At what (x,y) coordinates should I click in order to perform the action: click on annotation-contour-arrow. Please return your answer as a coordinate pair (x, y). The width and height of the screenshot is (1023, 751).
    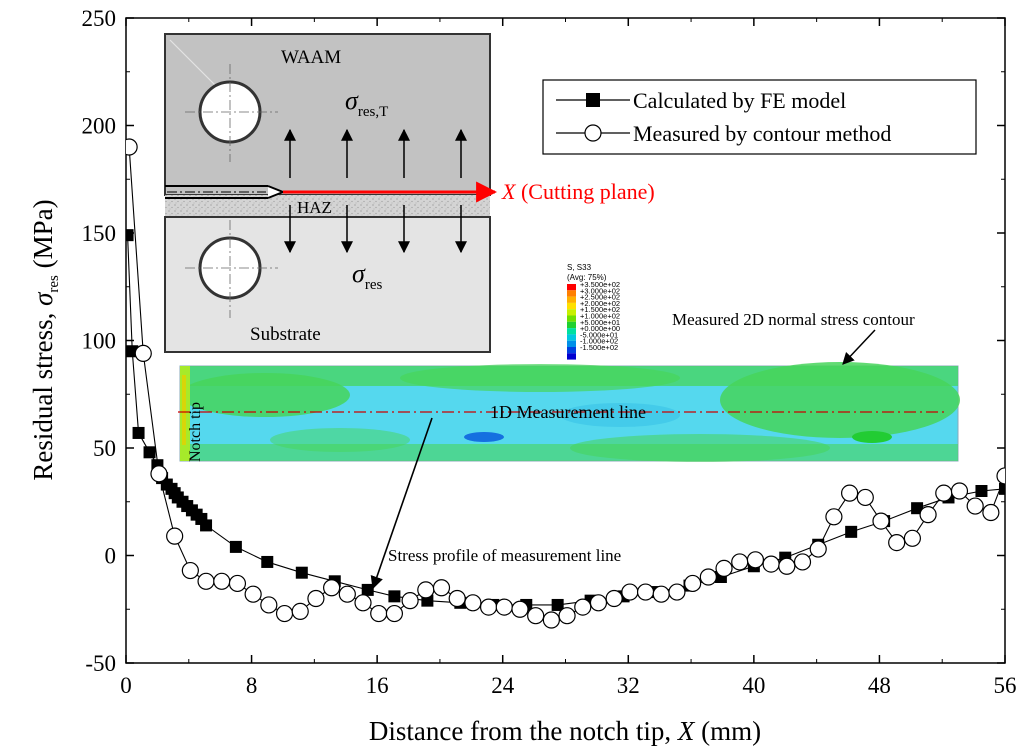
    Looking at the image, I should click on (859, 347).